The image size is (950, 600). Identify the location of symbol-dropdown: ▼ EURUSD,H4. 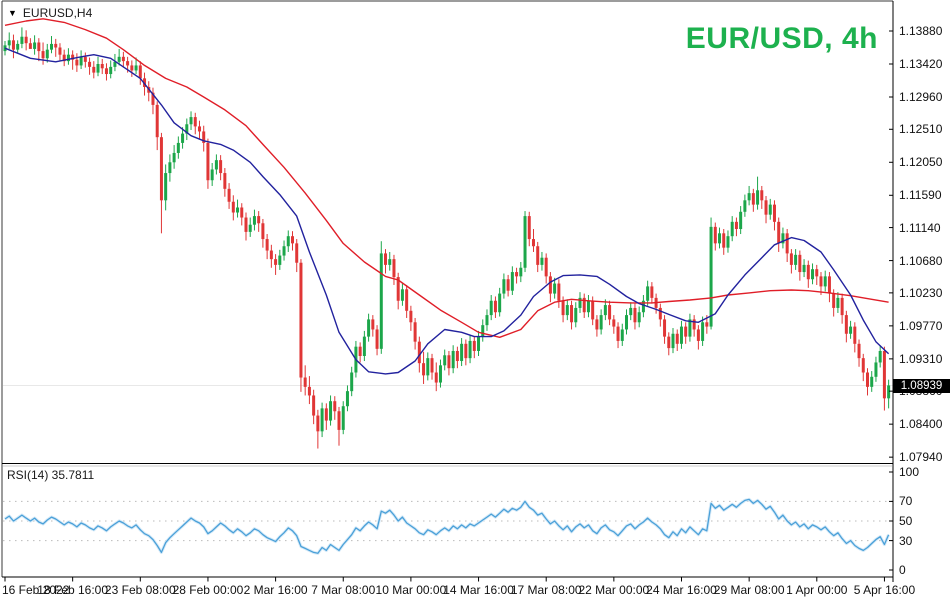
(50, 13).